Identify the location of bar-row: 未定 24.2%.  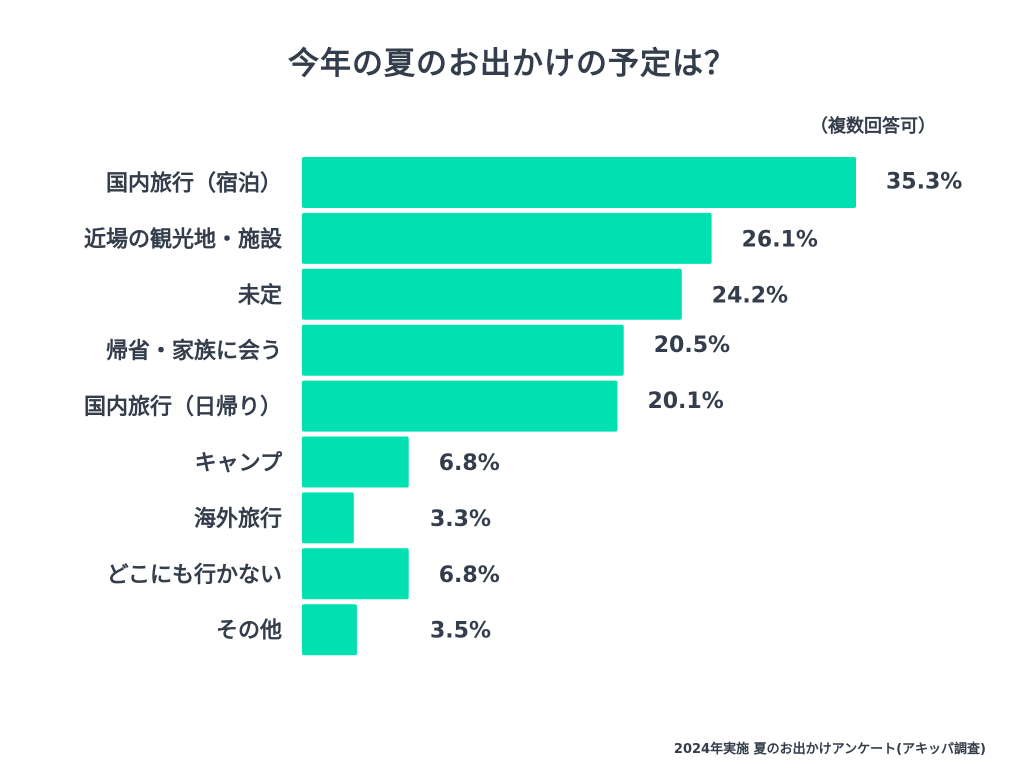
(513, 294).